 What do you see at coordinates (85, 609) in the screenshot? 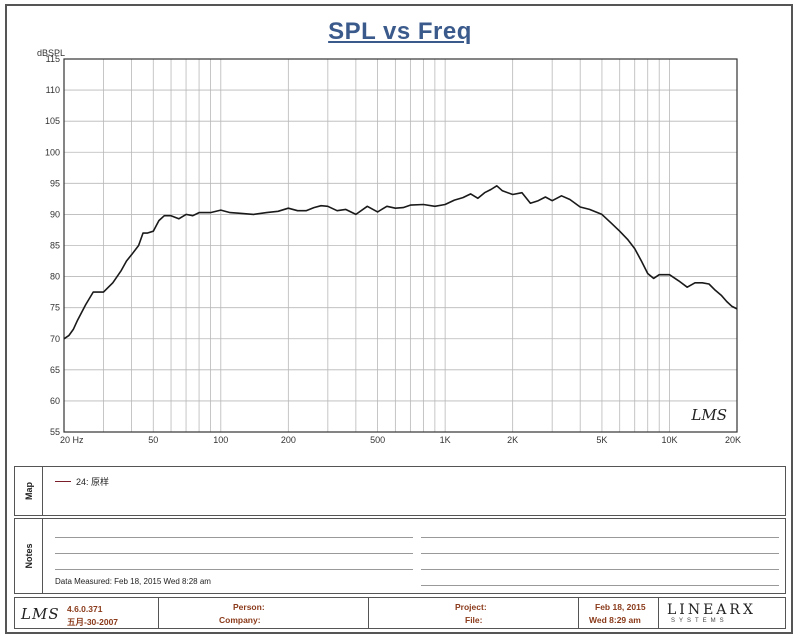
I see `version-number: 4.6.0.371` at bounding box center [85, 609].